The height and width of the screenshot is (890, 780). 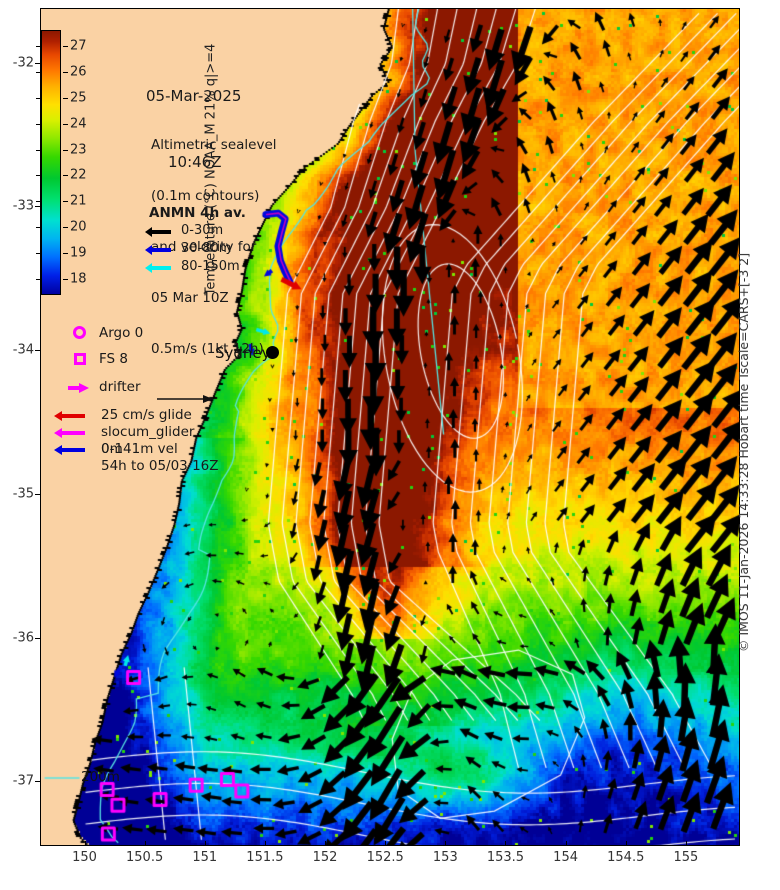 What do you see at coordinates (566, 857) in the screenshot?
I see `x-tick-label: 154` at bounding box center [566, 857].